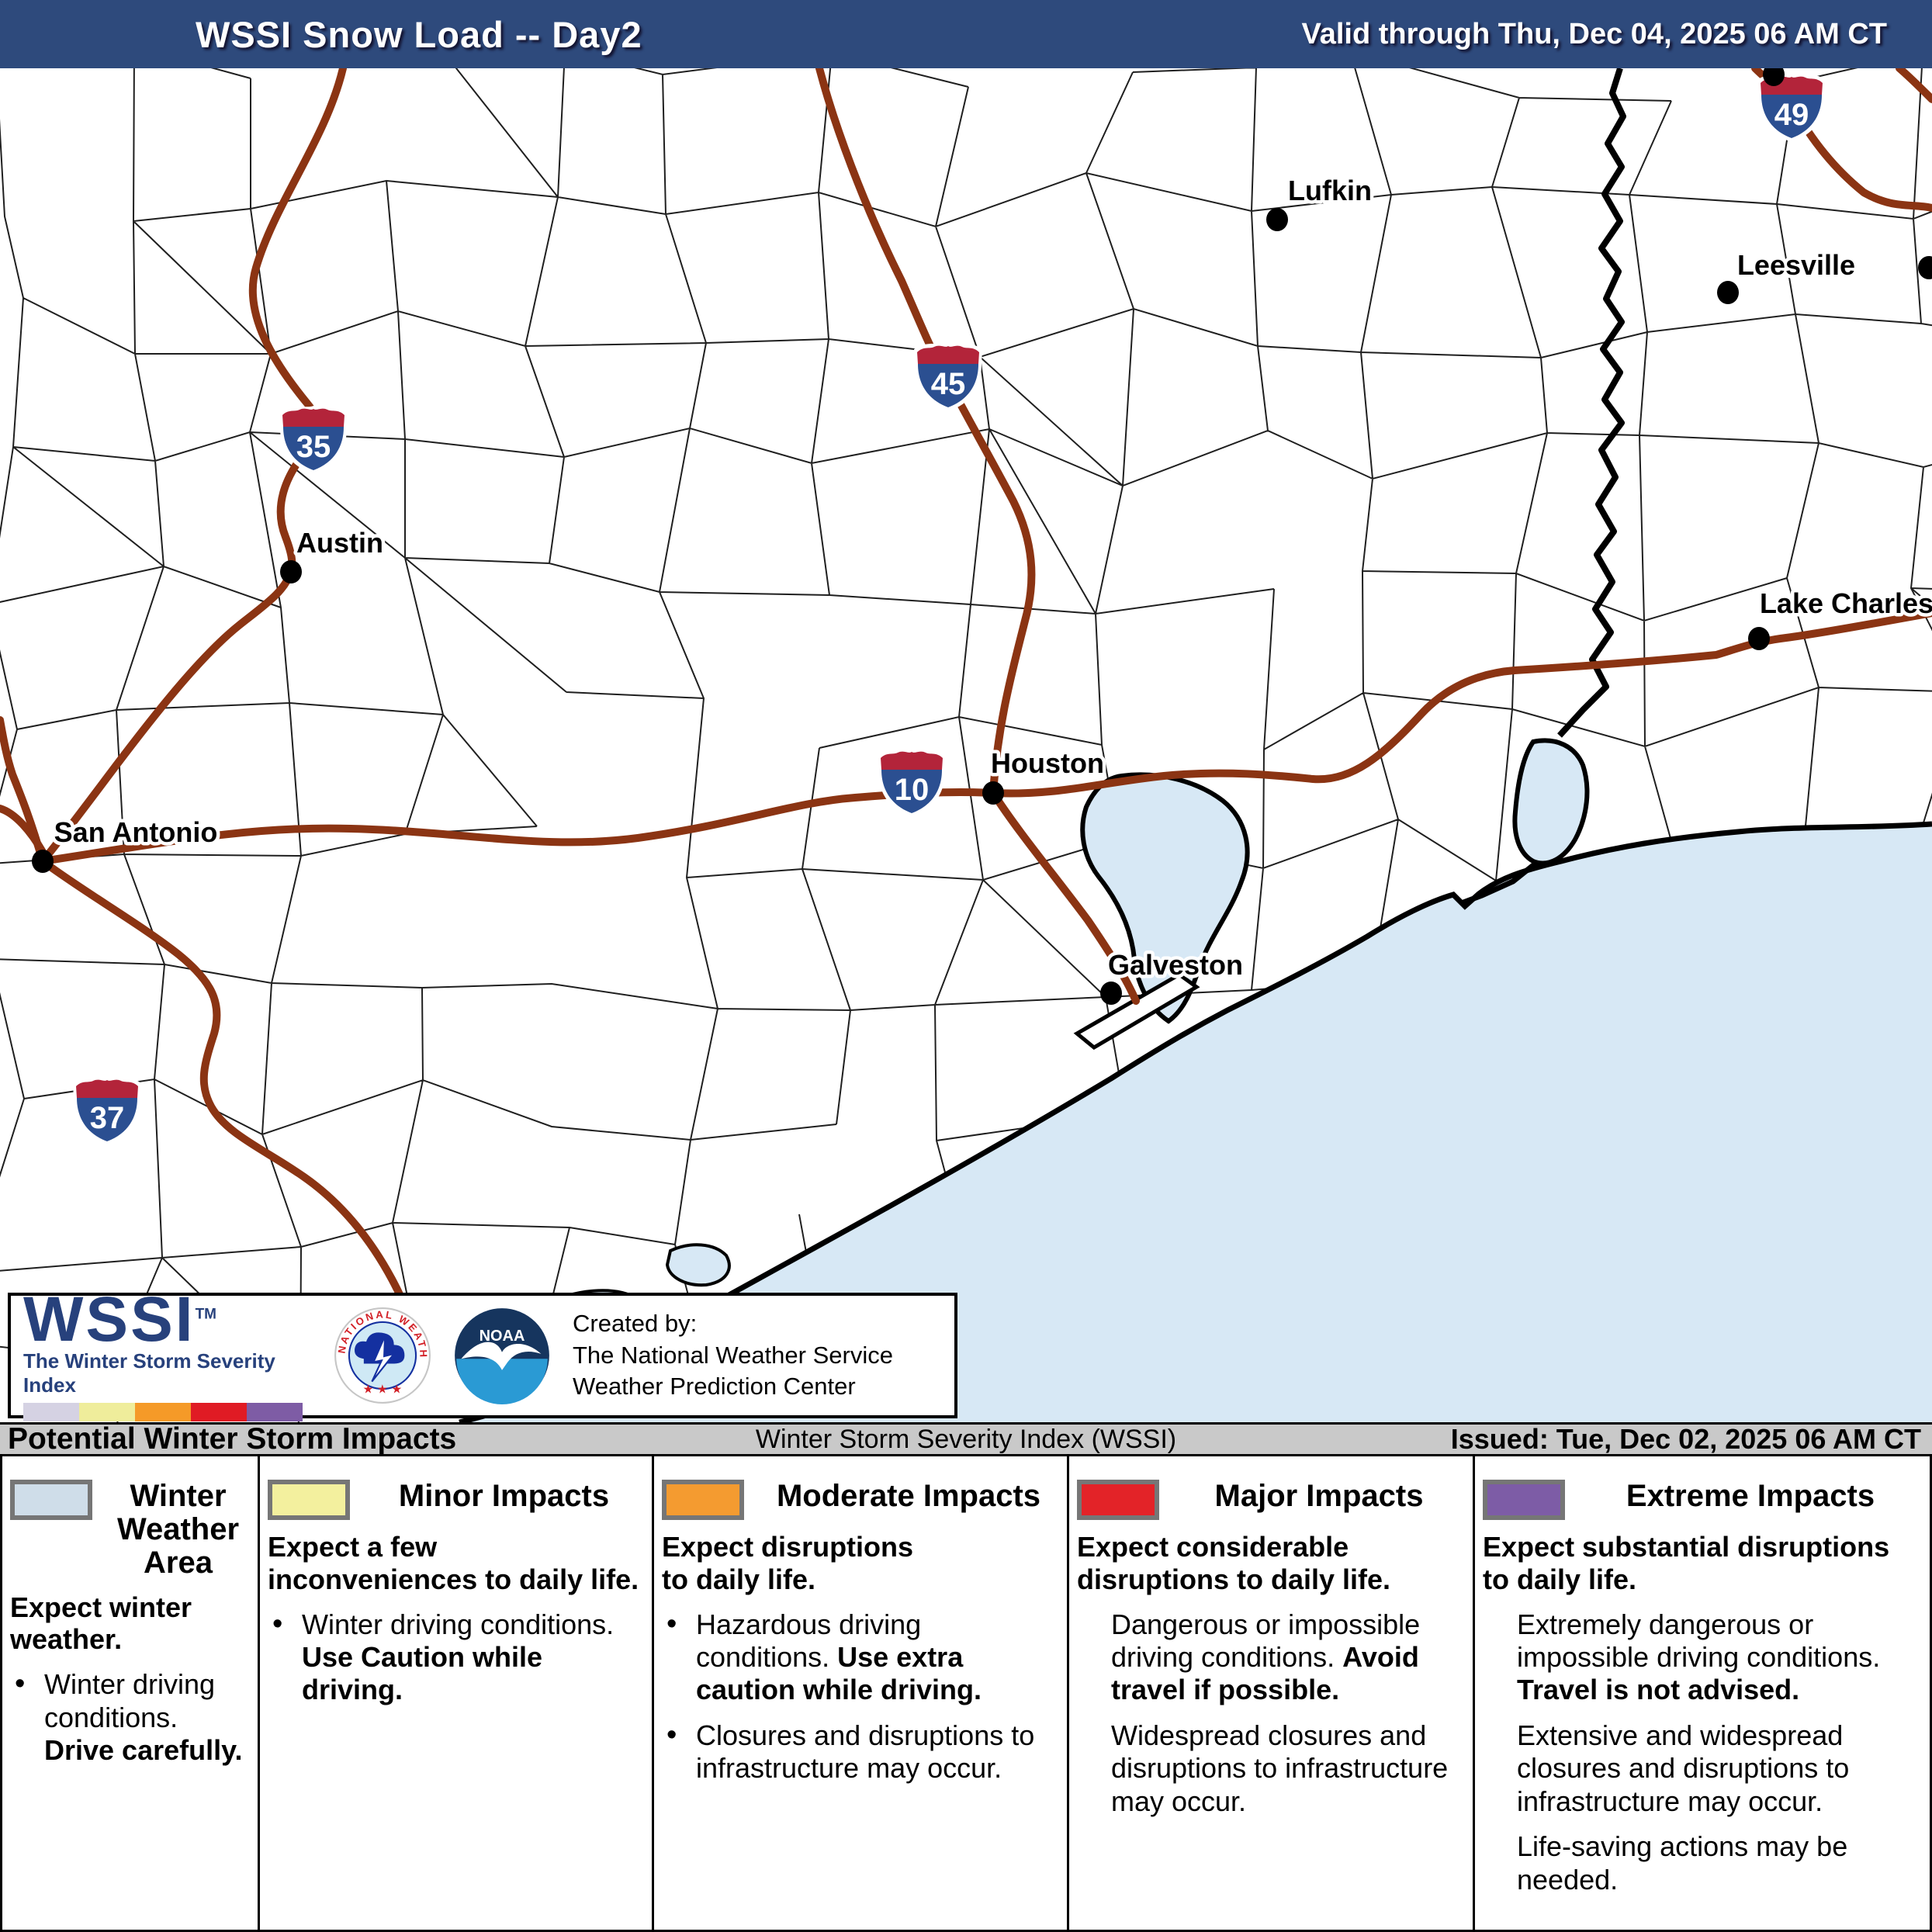 This screenshot has width=1932, height=1932. Describe the element at coordinates (313, 447) in the screenshot. I see `svg-text: 35` at that location.